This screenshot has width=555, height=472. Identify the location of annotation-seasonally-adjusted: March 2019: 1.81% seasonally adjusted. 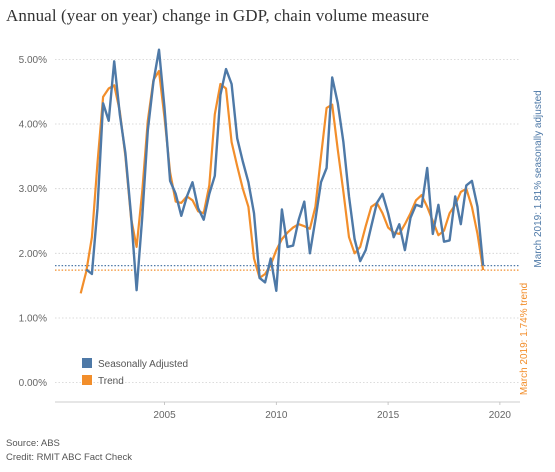
(538, 178).